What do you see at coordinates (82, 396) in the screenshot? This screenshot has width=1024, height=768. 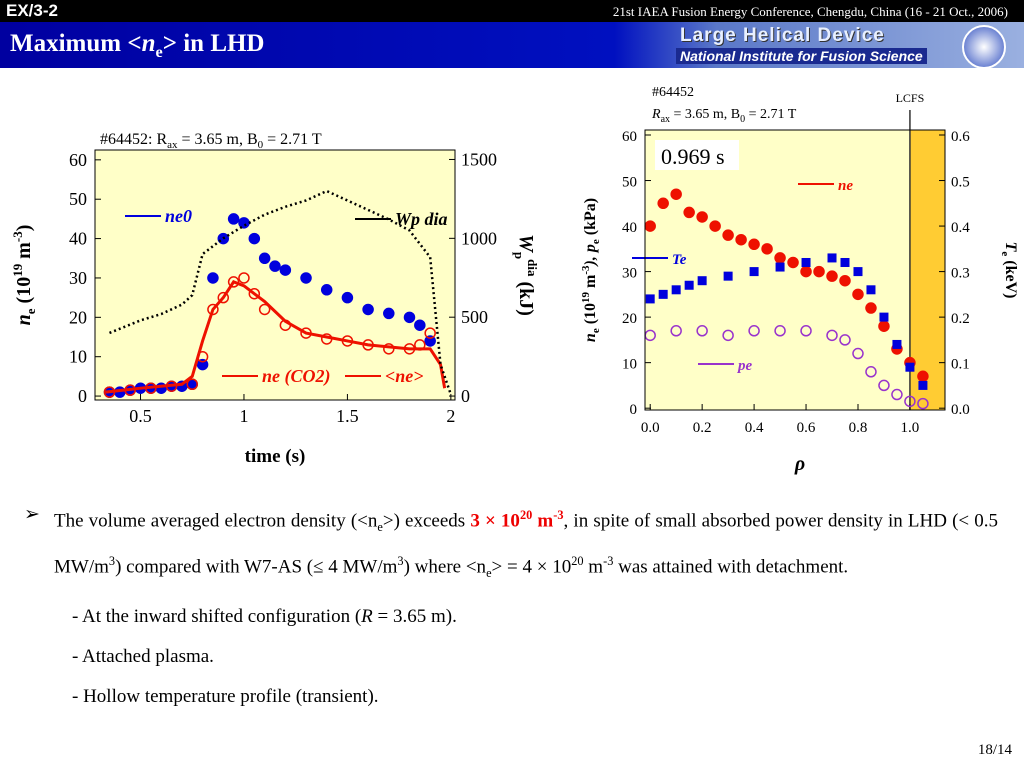 I see `y-tick-label: 0` at bounding box center [82, 396].